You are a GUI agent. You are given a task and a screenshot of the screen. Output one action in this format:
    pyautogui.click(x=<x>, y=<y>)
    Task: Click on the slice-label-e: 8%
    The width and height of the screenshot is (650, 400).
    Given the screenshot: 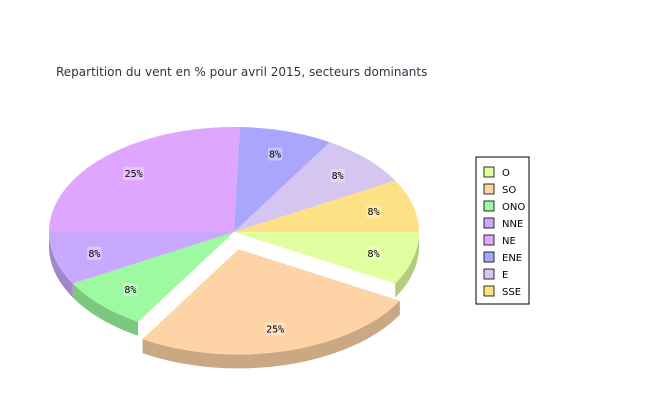 What is the action you would take?
    pyautogui.click(x=338, y=176)
    